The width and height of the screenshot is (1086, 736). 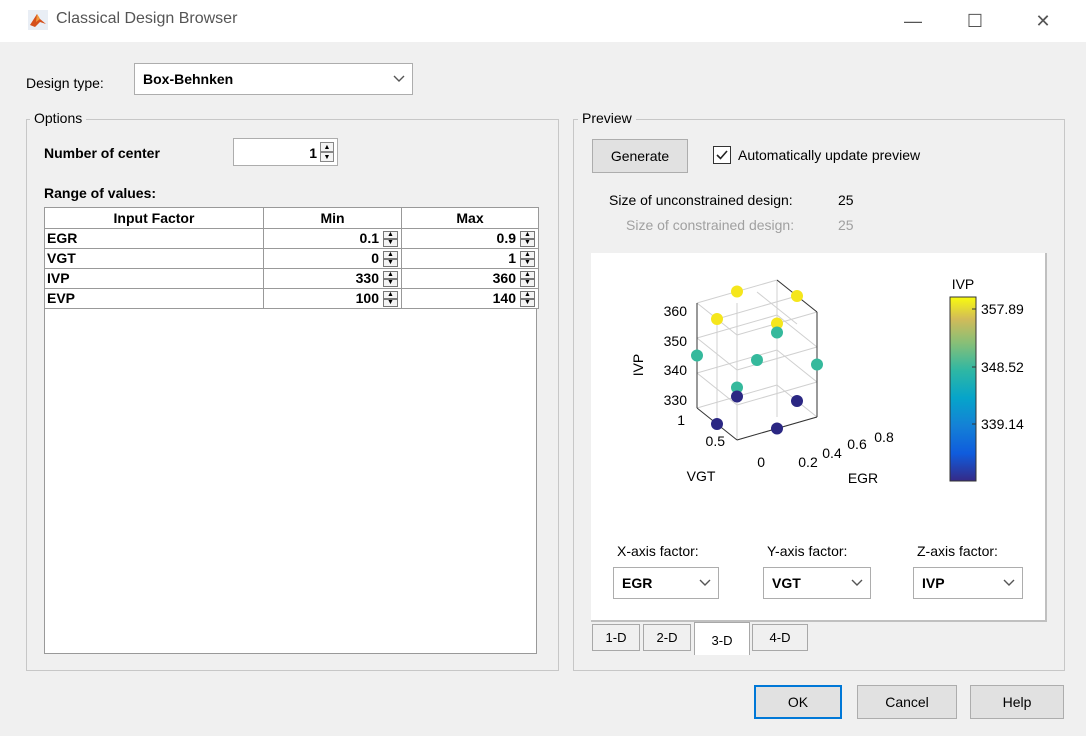 What do you see at coordinates (154, 258) in the screenshot?
I see `factor-cell: VGT` at bounding box center [154, 258].